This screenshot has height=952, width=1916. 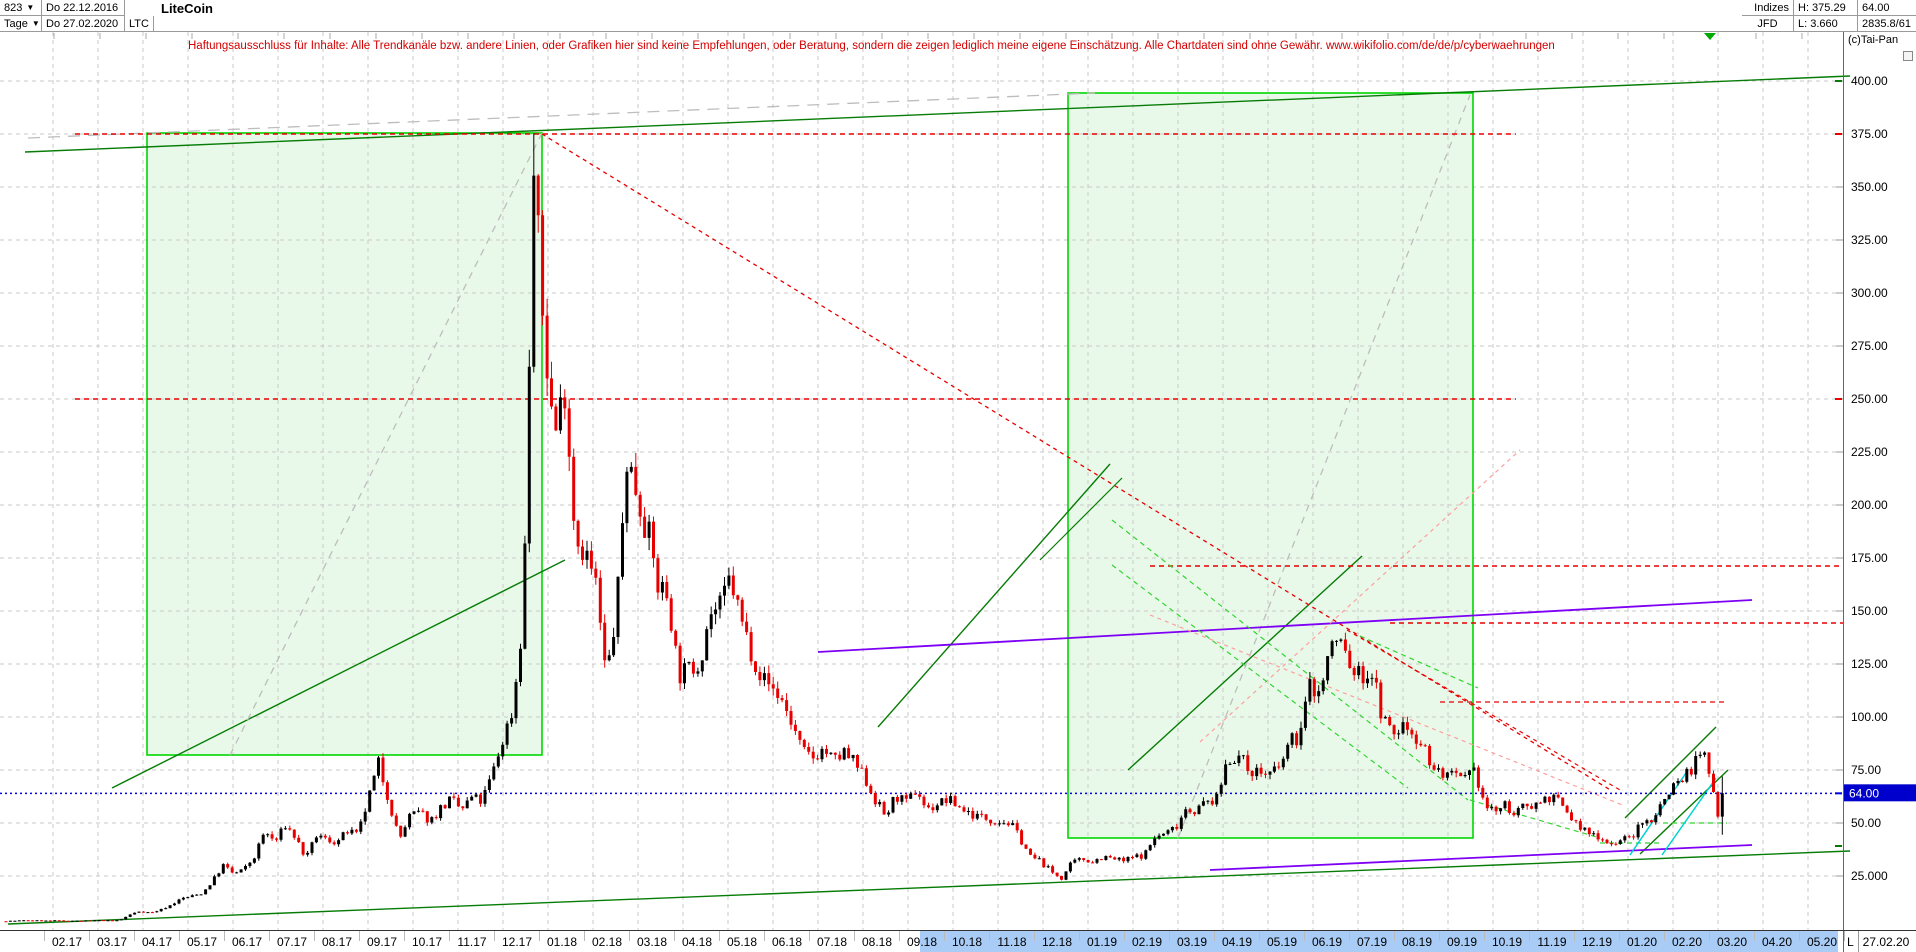 What do you see at coordinates (787, 942) in the screenshot?
I see `x-axis-label: 06.18` at bounding box center [787, 942].